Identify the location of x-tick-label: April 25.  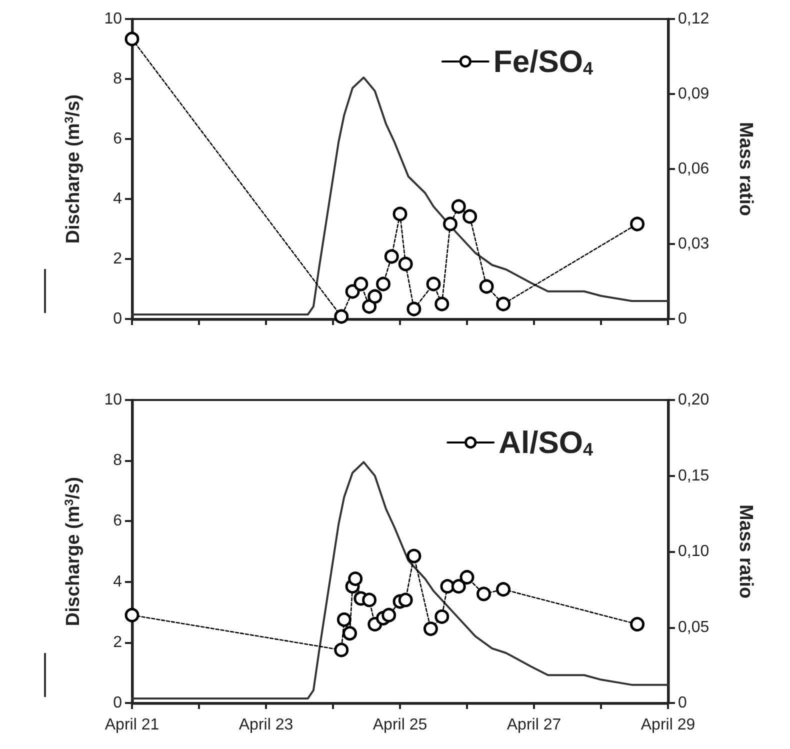
(400, 725).